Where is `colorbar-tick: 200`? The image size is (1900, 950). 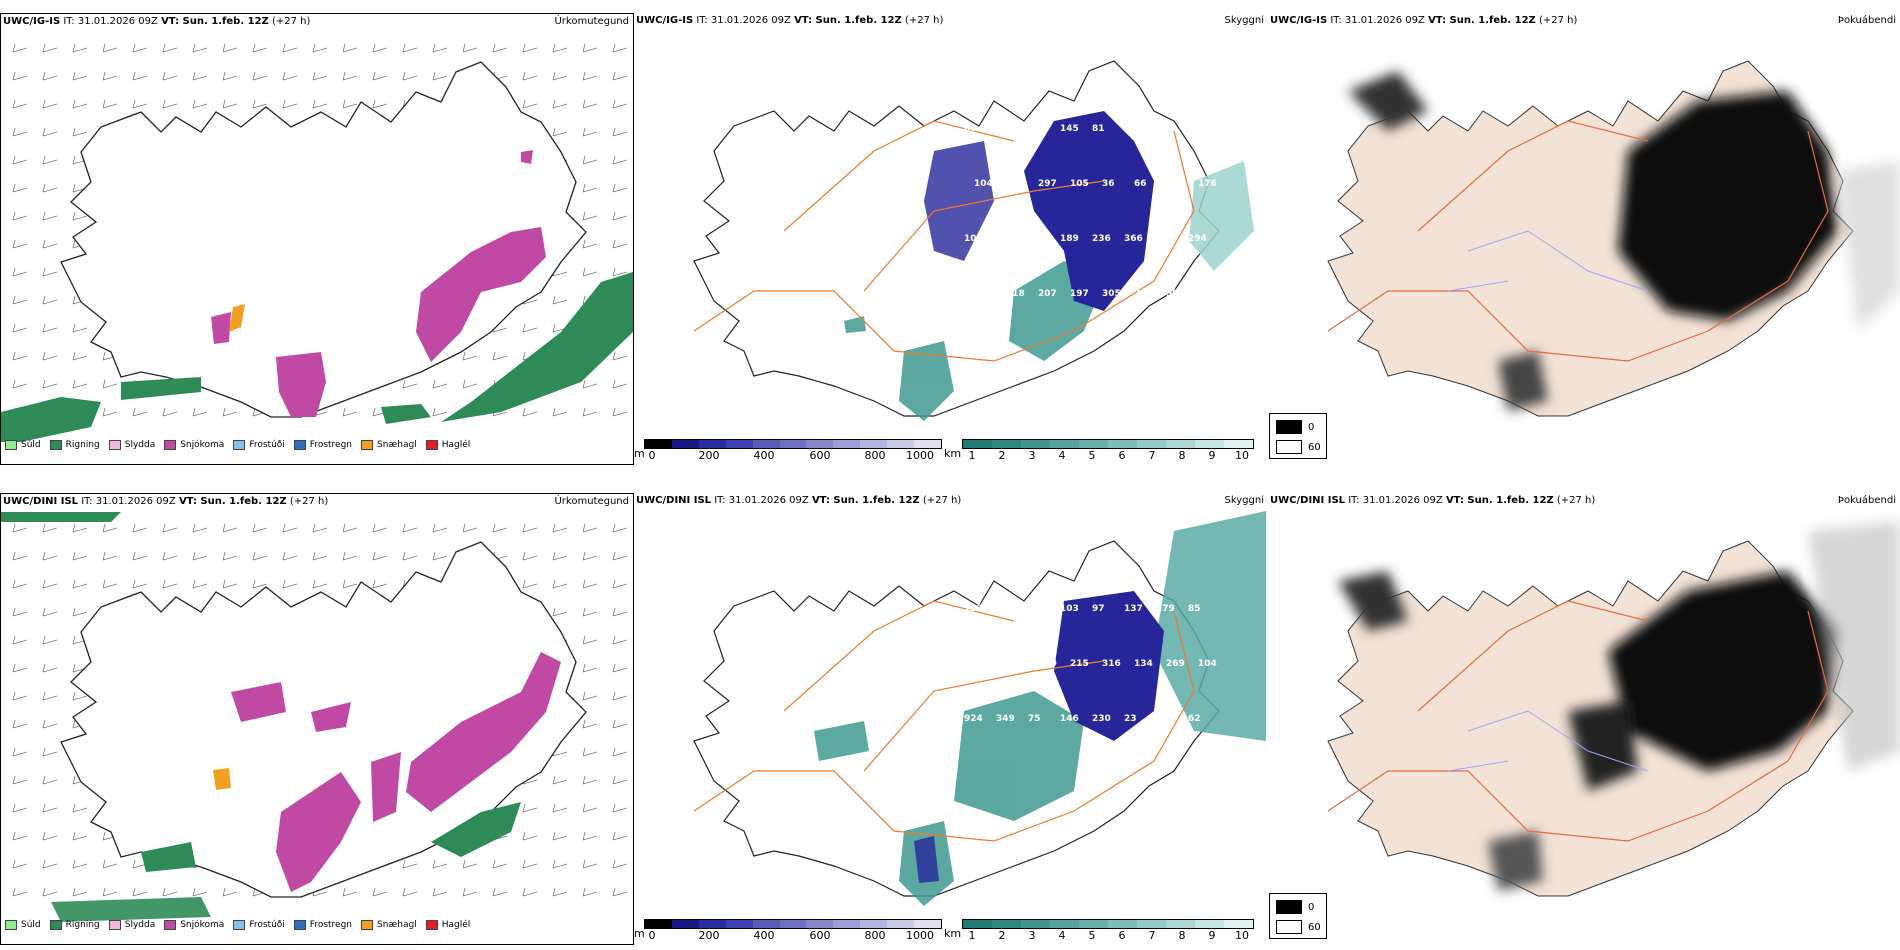 colorbar-tick: 200 is located at coordinates (709, 935).